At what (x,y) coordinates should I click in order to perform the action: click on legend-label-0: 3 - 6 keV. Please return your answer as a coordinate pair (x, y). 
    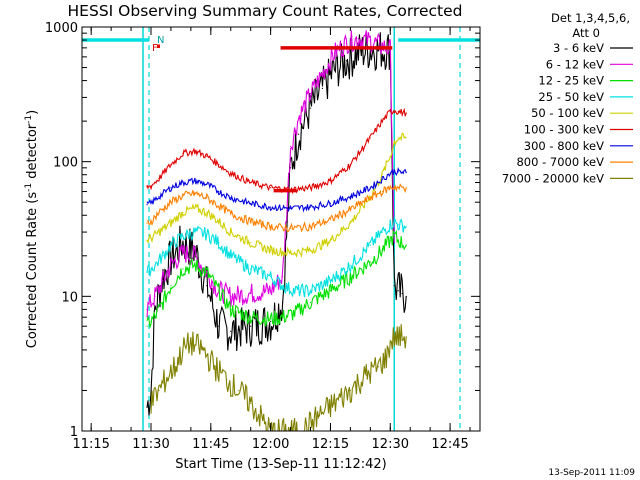
    Looking at the image, I should click on (578, 48).